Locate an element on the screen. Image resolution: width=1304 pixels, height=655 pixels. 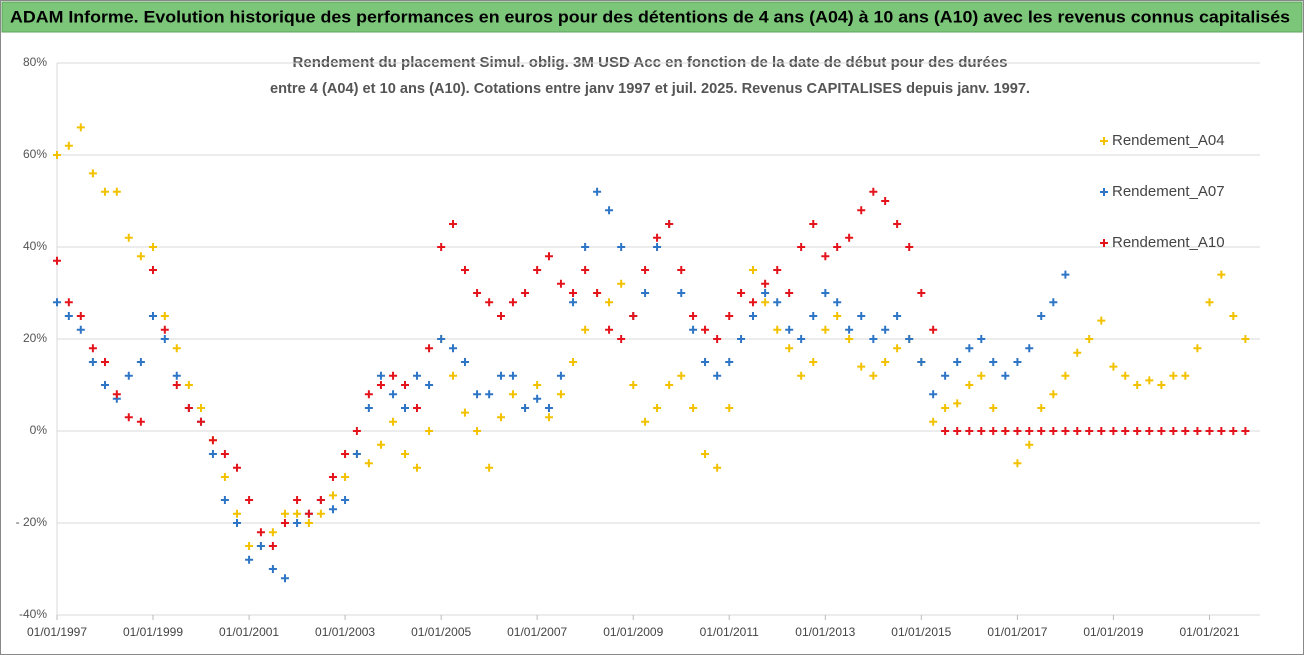
y-tick-label: 20% is located at coordinates (35, 338).